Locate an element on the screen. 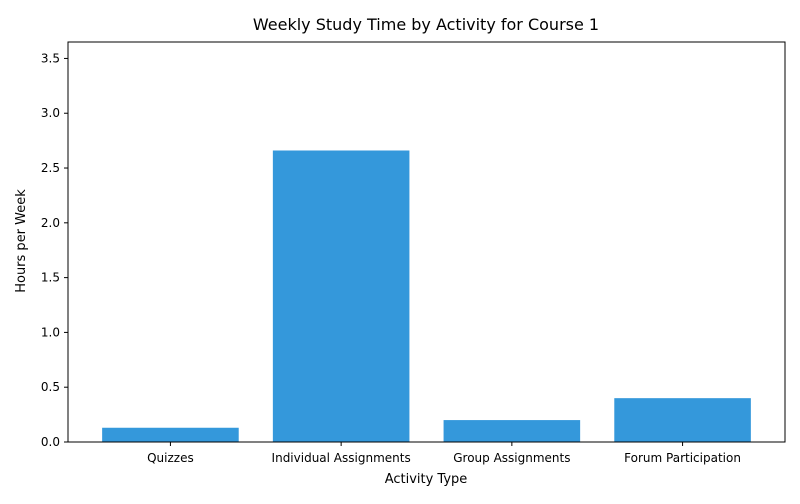  y-tick-label: 0.5 is located at coordinates (50, 387).